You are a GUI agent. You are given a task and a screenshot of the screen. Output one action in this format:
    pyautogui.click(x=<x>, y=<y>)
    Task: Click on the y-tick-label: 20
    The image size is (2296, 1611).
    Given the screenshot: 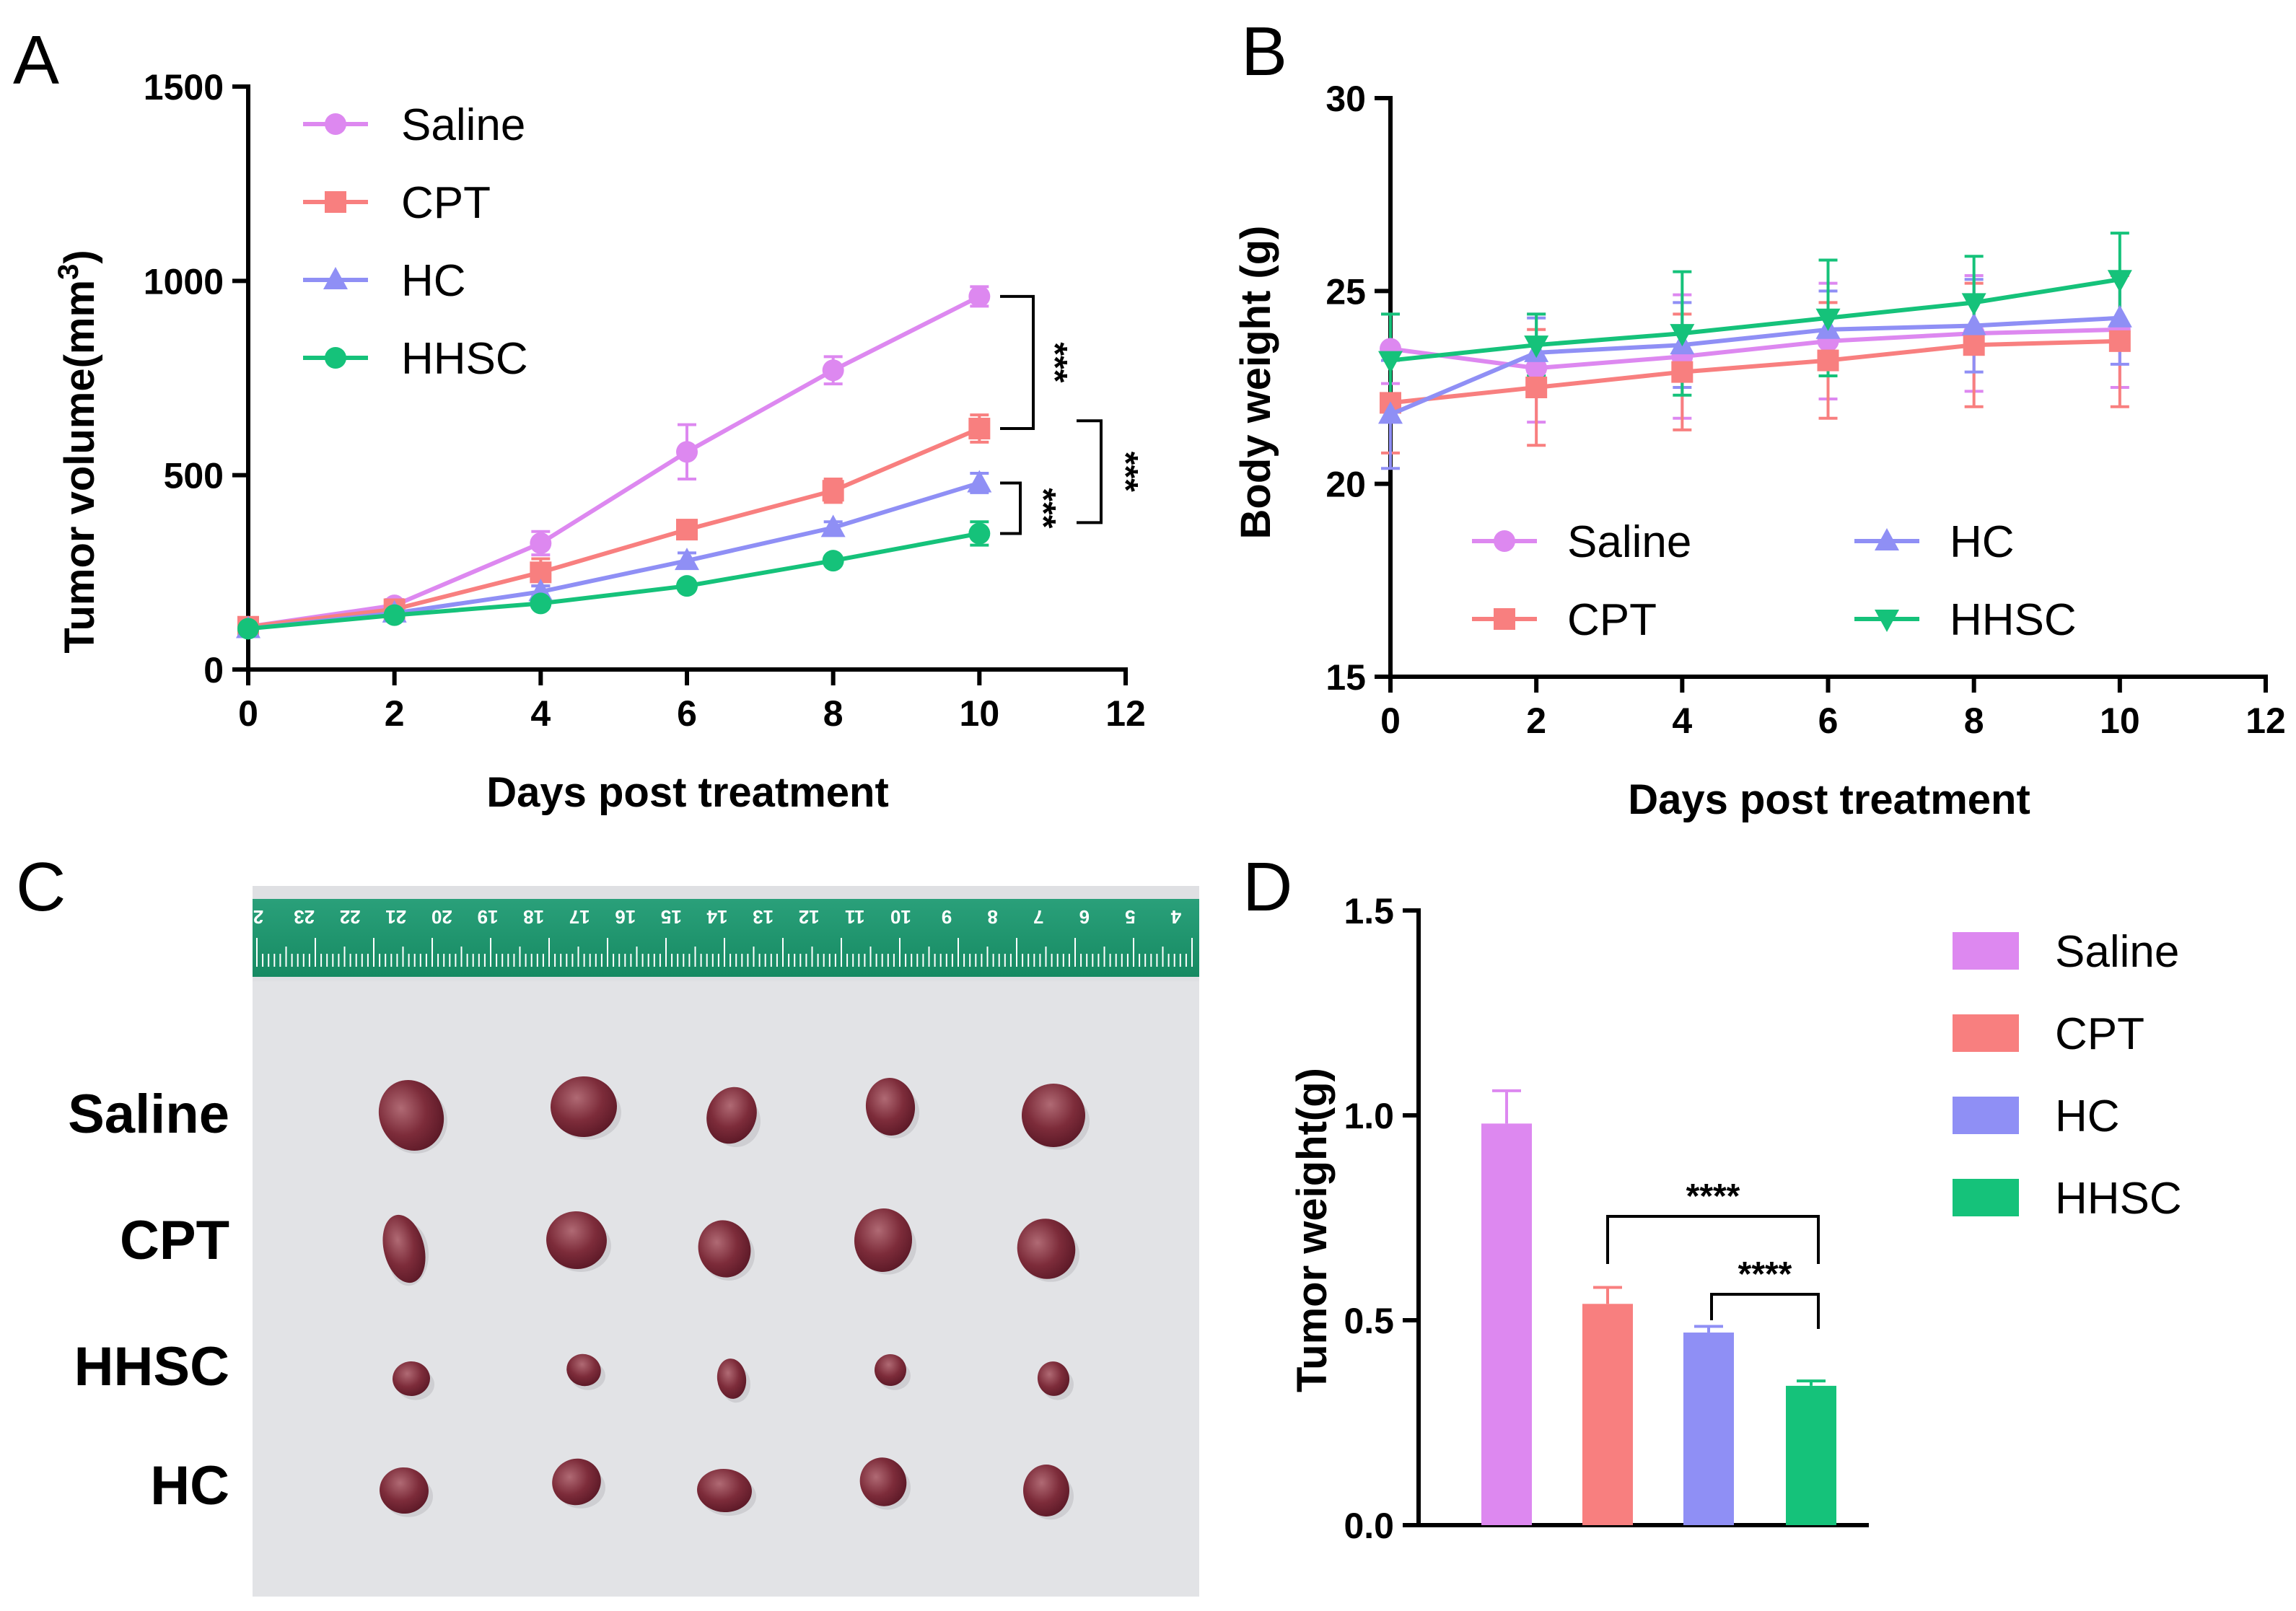 What is the action you would take?
    pyautogui.click(x=1346, y=485)
    